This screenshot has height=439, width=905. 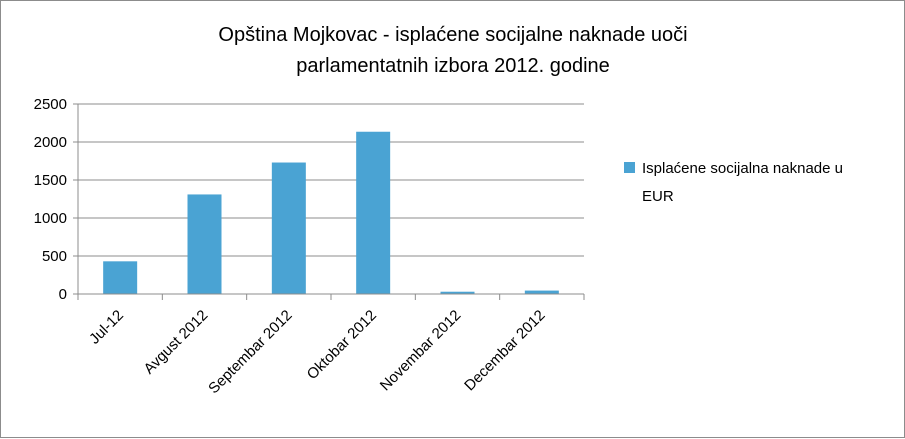 What do you see at coordinates (420, 350) in the screenshot?
I see `x-category-label: Novembar 2012` at bounding box center [420, 350].